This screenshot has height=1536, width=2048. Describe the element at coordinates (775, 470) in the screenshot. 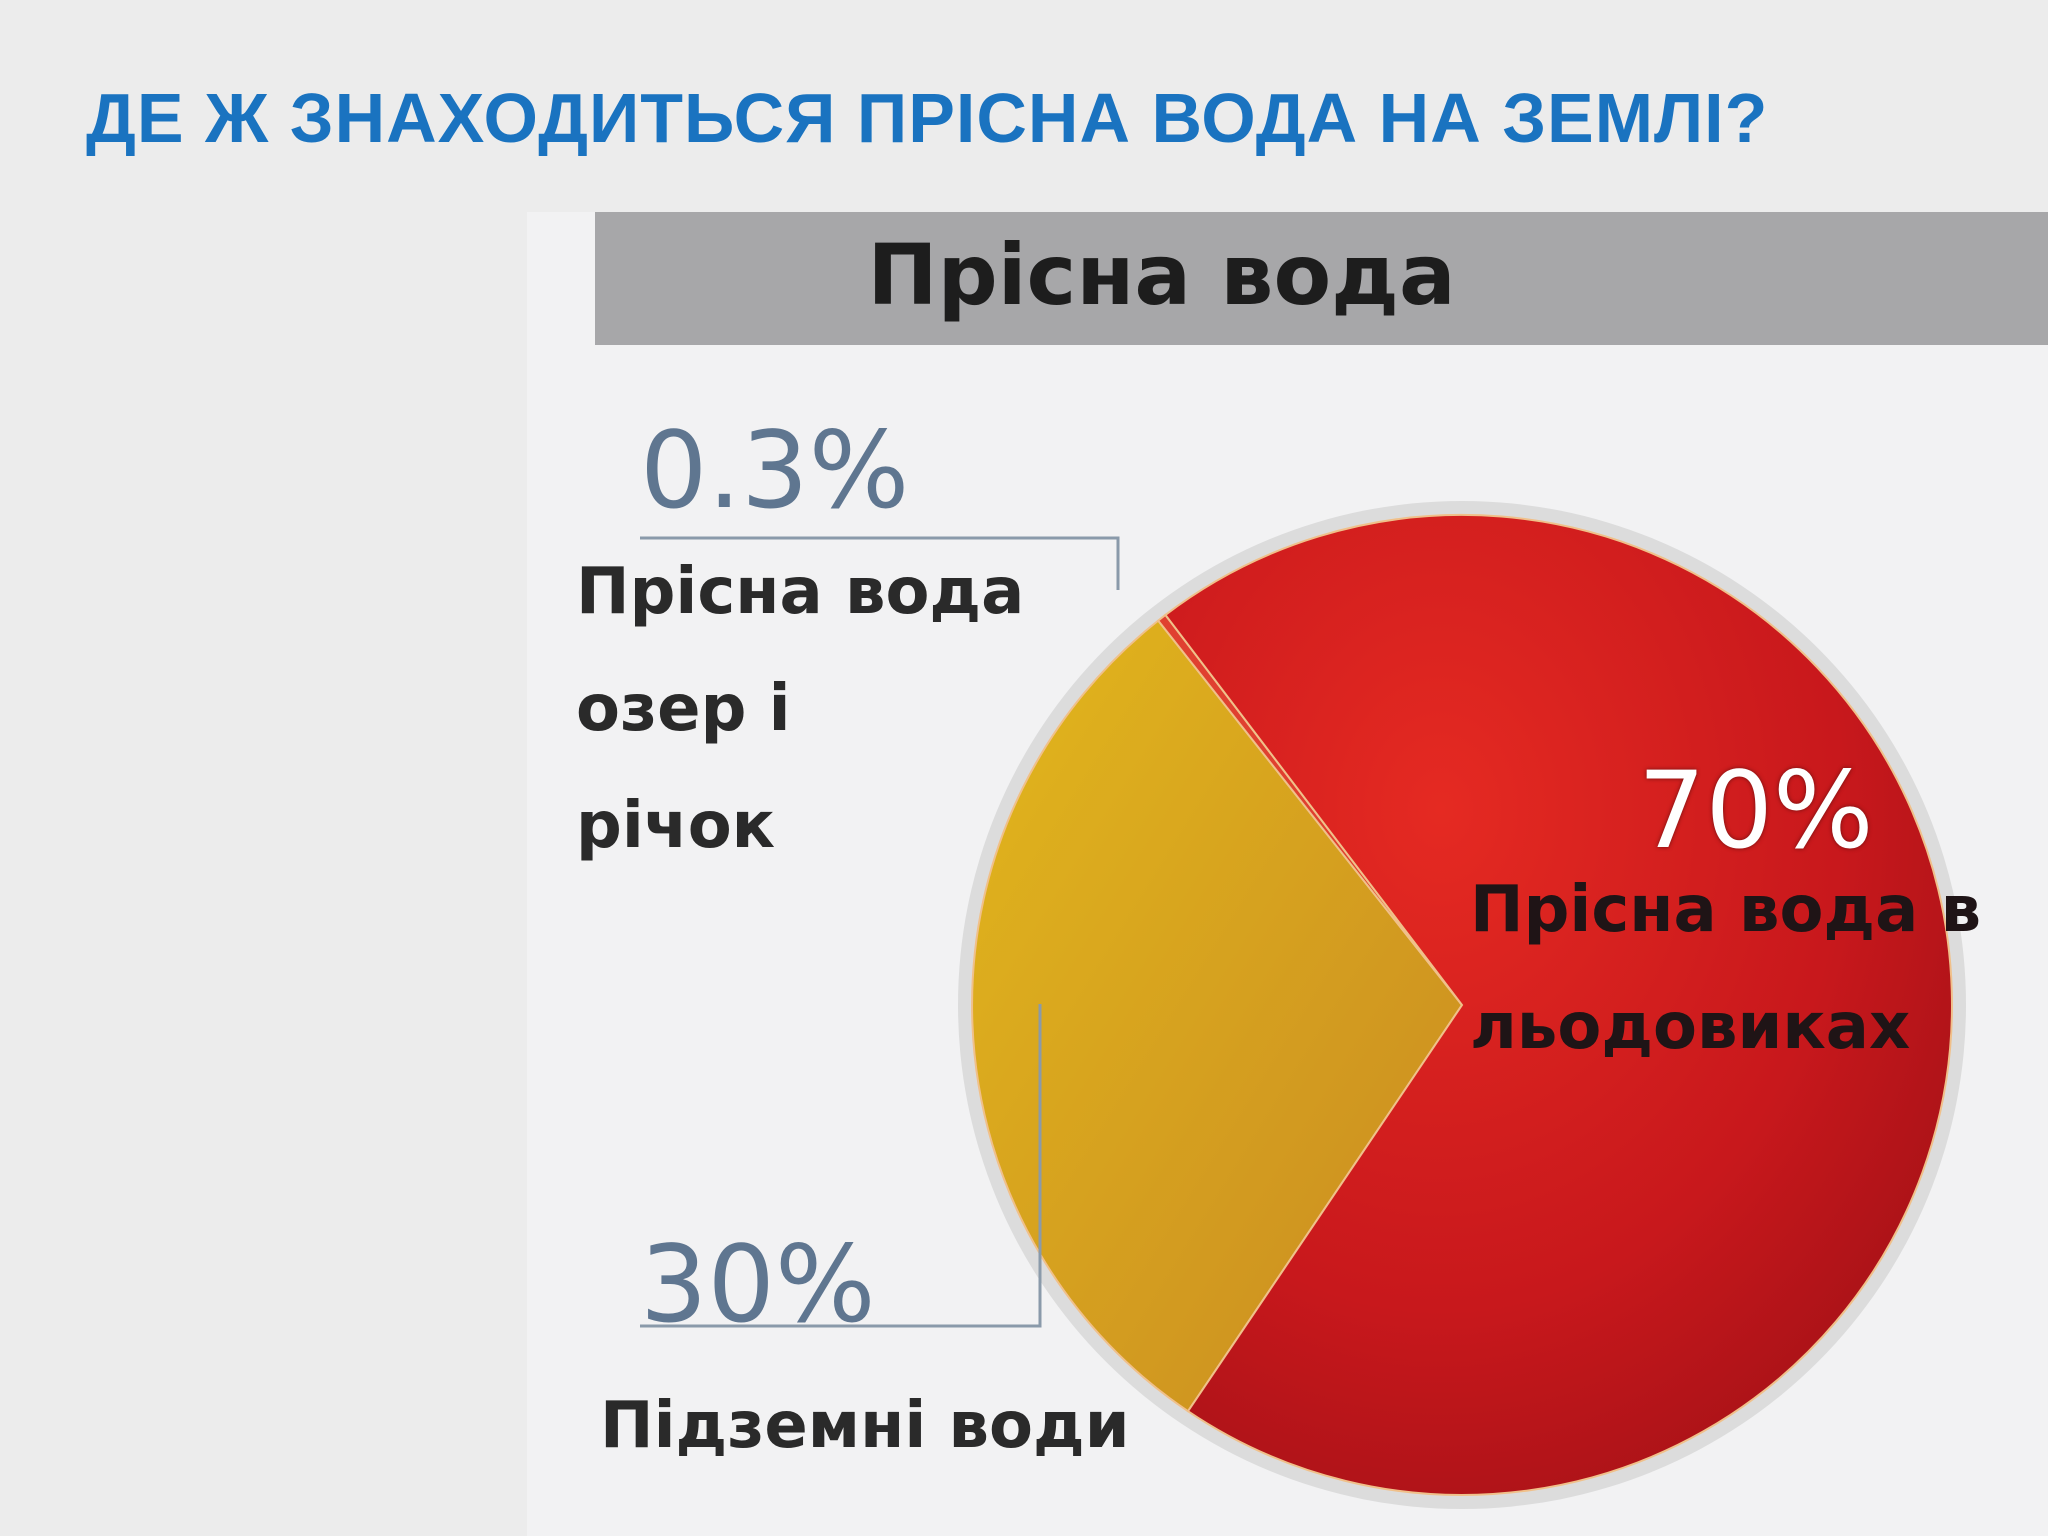

I see `slice-value-label-lakes-rivers: 0.3%` at that location.